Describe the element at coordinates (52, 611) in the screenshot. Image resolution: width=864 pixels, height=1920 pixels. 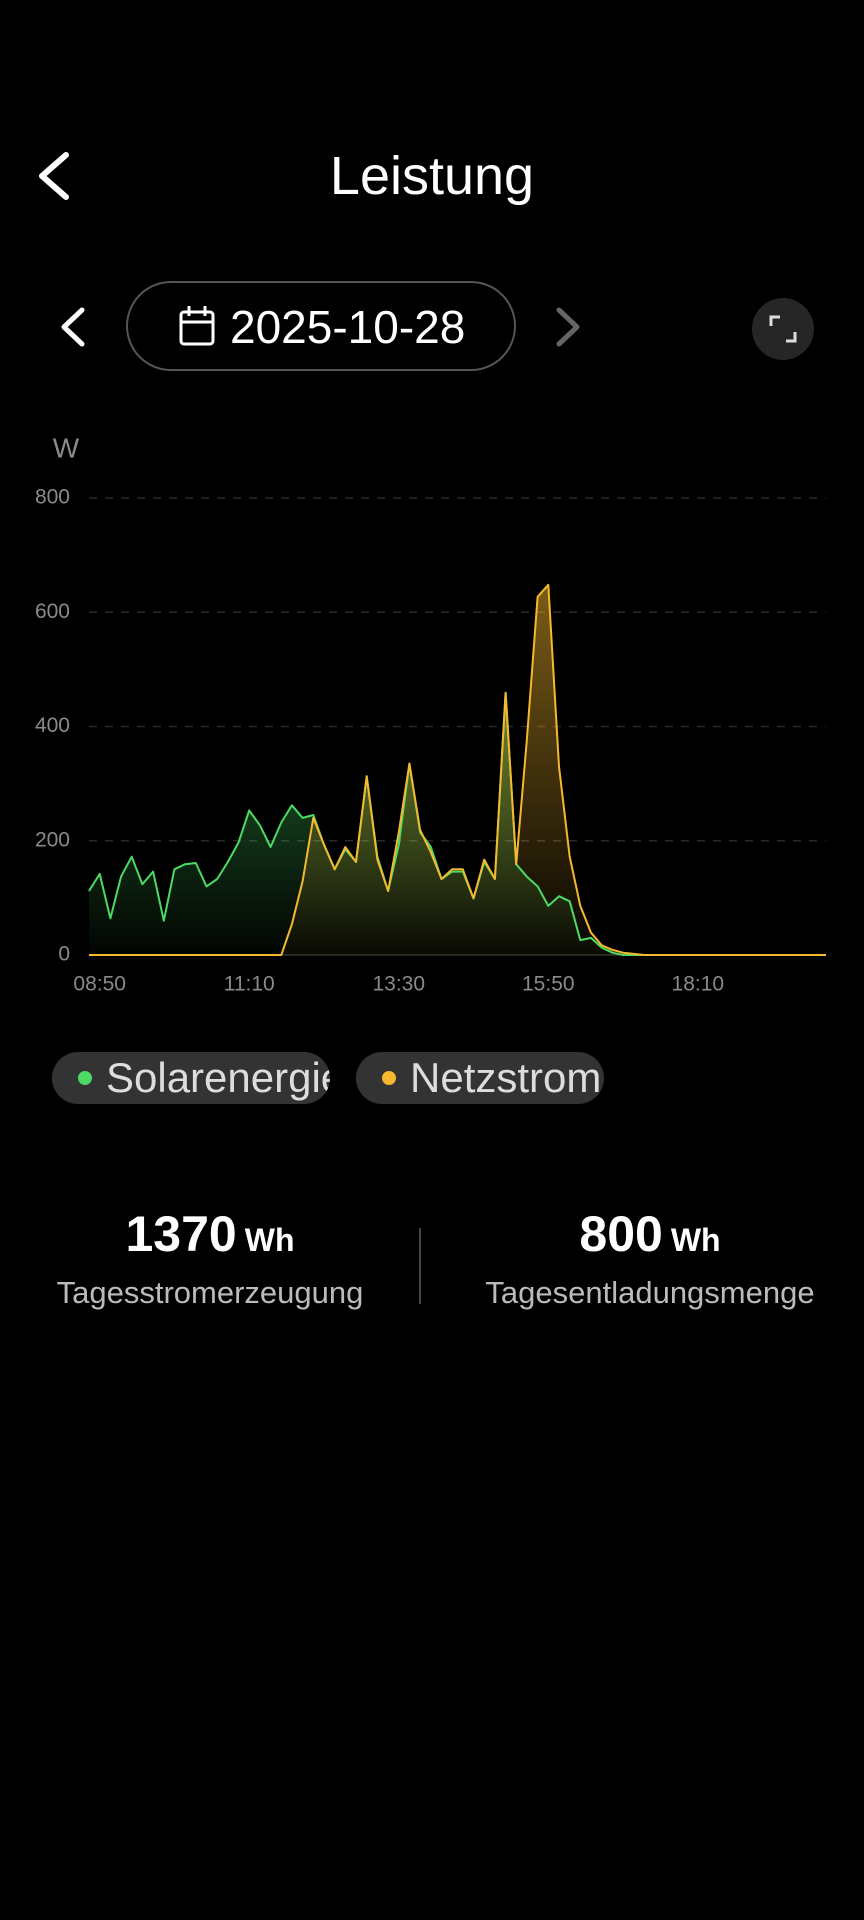
I see `y-tick-label: 600` at that location.